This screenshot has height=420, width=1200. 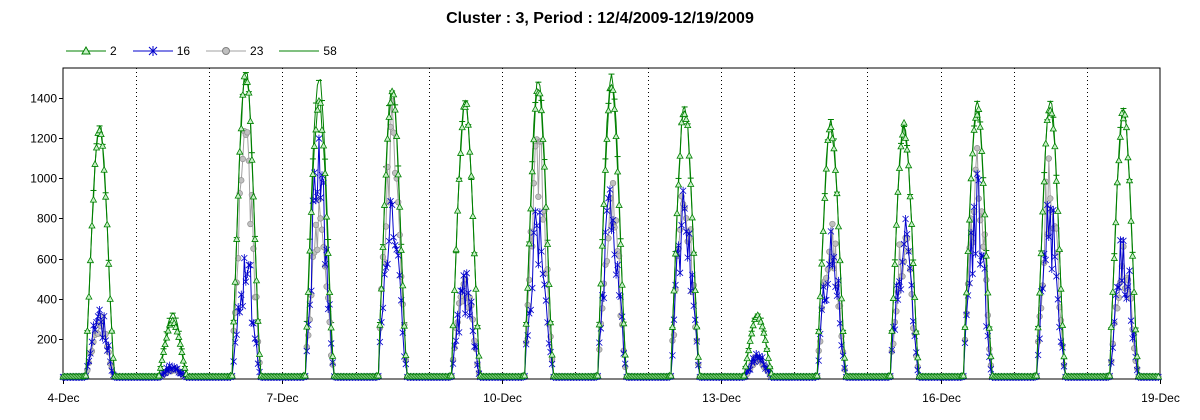 What do you see at coordinates (502, 398) in the screenshot?
I see `x-tick-label: 10-Dec` at bounding box center [502, 398].